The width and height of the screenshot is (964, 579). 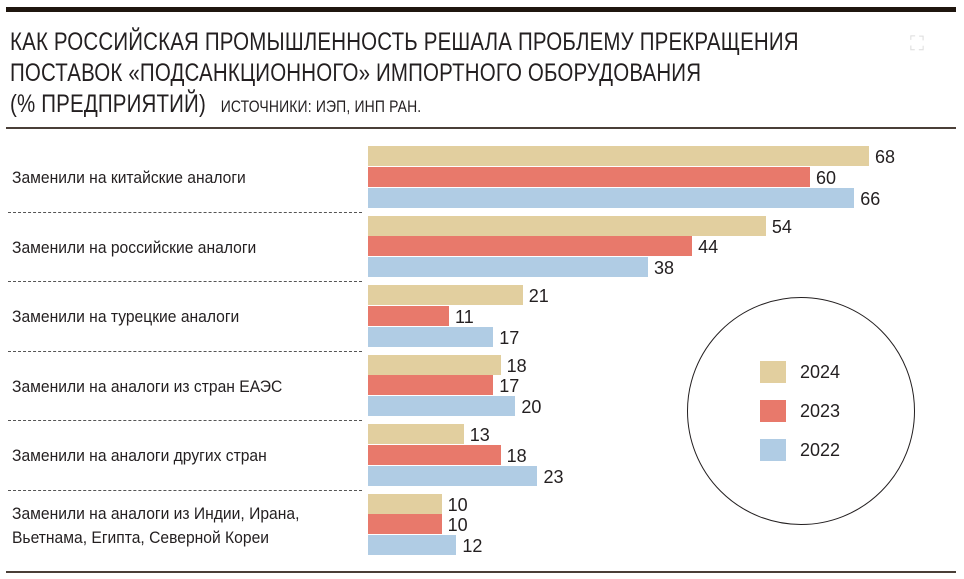 I want to click on header-rule, so click(x=481, y=128).